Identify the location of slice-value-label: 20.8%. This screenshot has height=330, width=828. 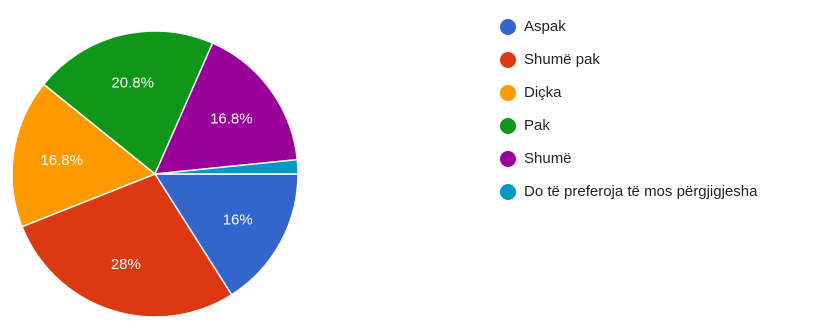
(132, 82).